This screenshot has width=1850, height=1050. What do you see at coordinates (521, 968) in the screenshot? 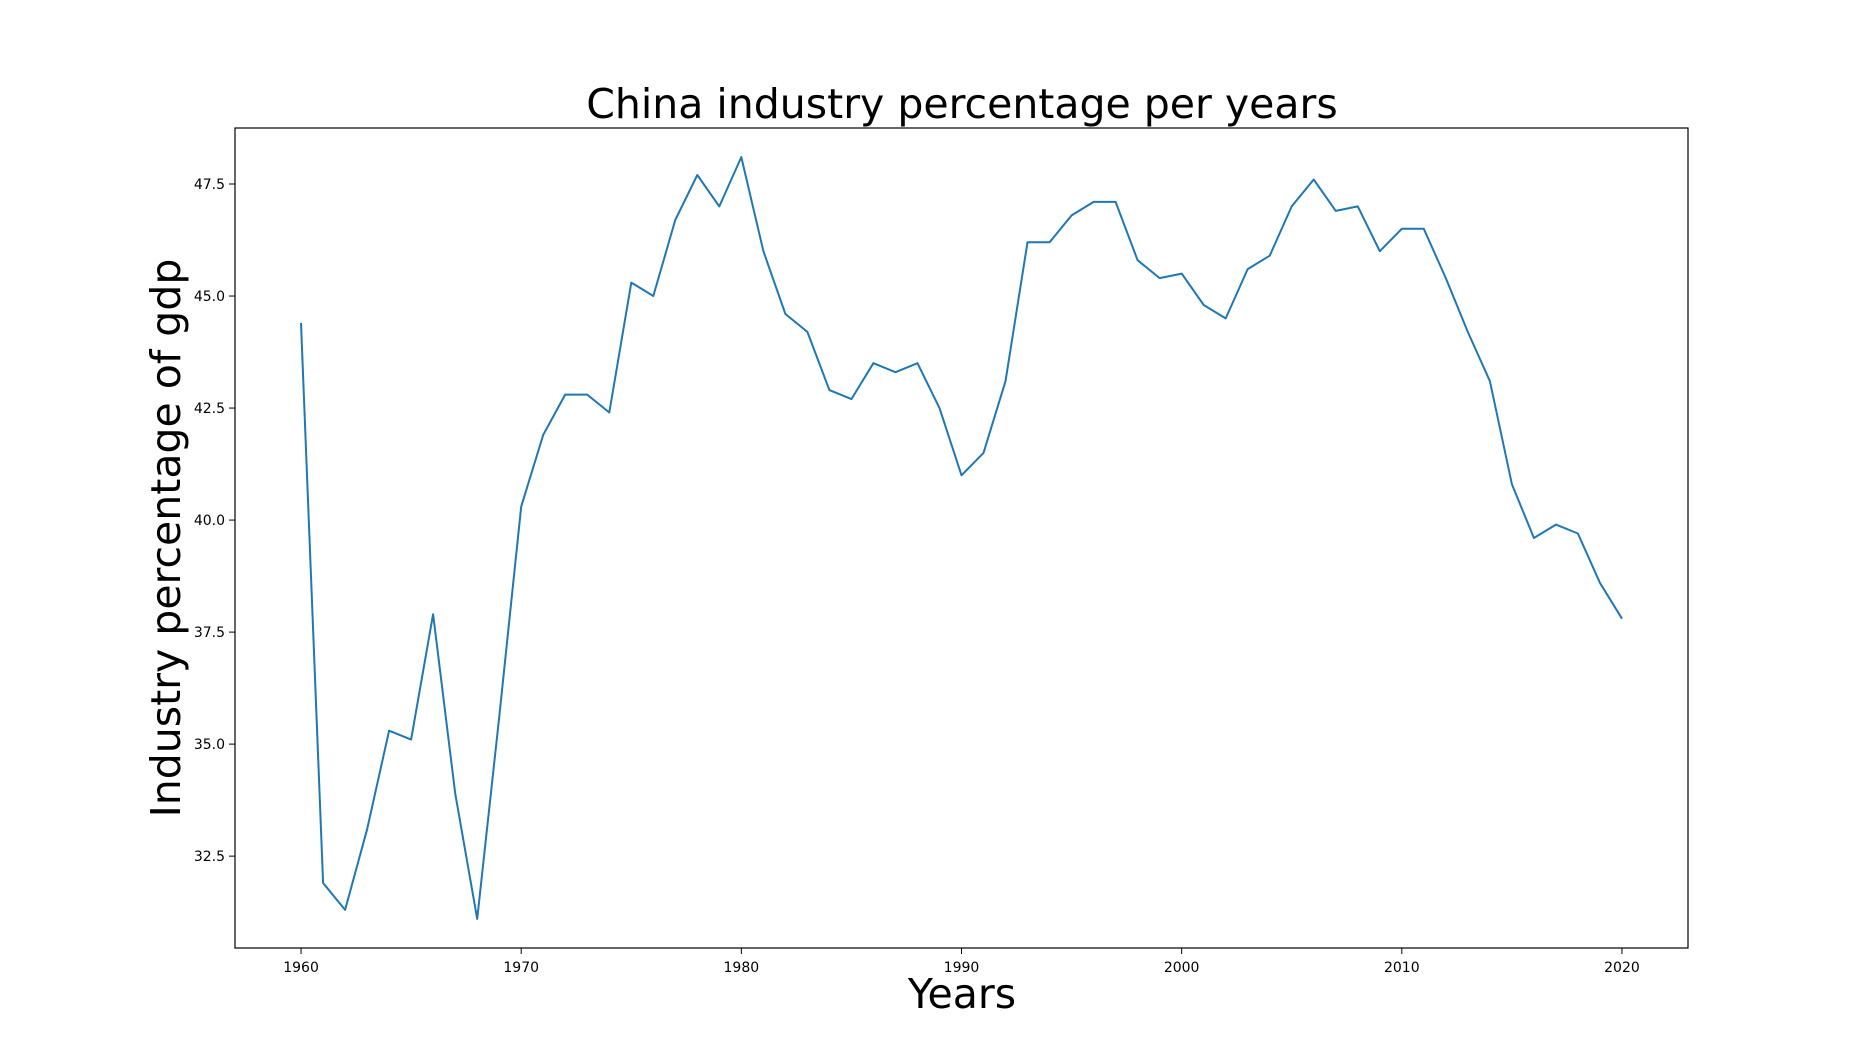
I see `x-tick-label: 1970` at bounding box center [521, 968].